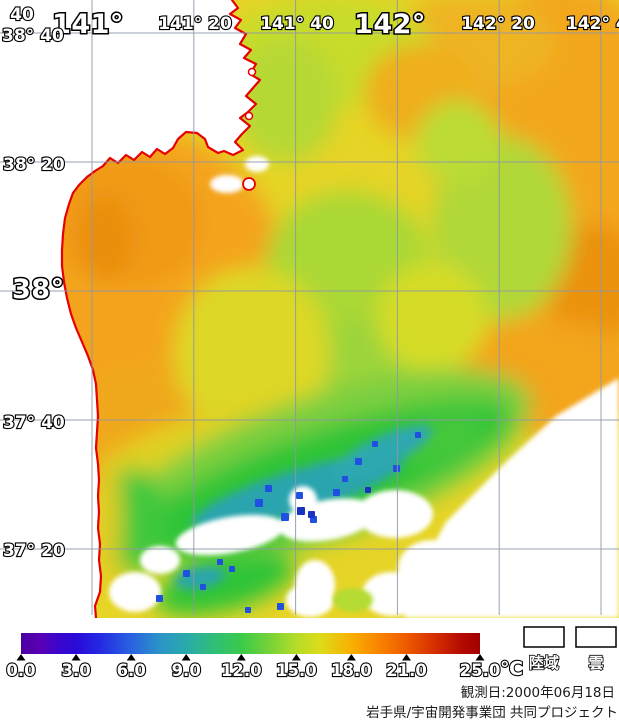  I want to click on tick-label-3: 3.0, so click(75, 670).